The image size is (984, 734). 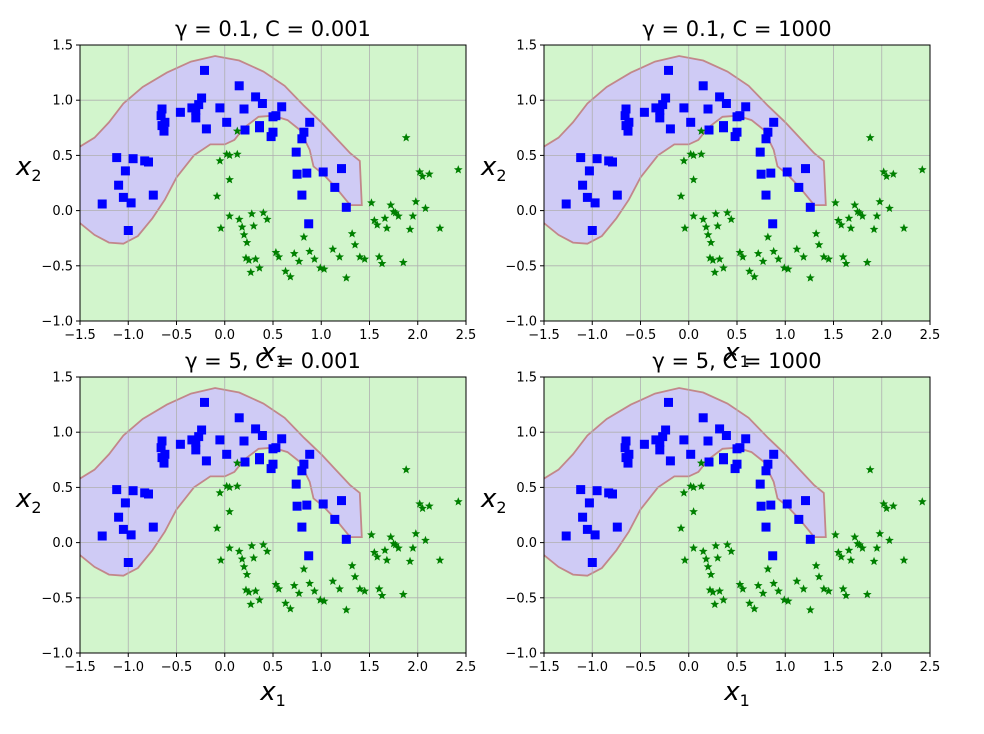 I want to click on x-tick-label: 1.5, so click(x=369, y=667).